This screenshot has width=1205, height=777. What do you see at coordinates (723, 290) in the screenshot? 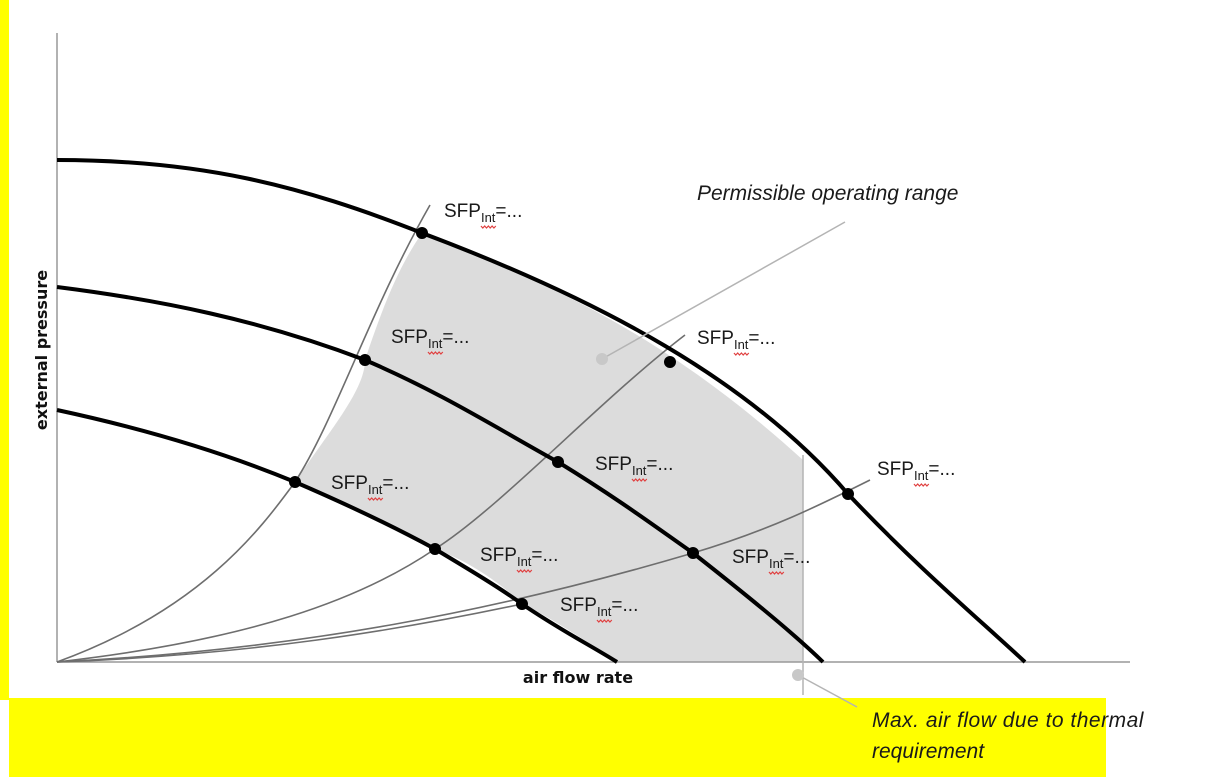
I see `region-leader-line` at bounding box center [723, 290].